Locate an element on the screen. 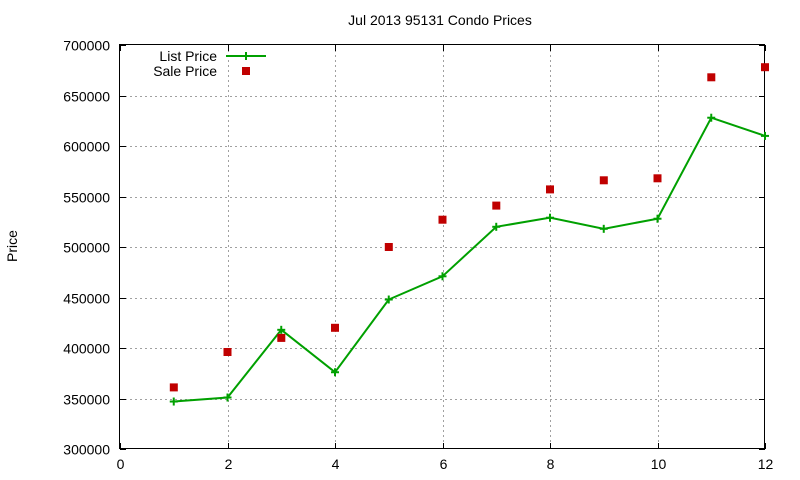 The image size is (800, 480). y-axis-label: Price is located at coordinates (12, 246).